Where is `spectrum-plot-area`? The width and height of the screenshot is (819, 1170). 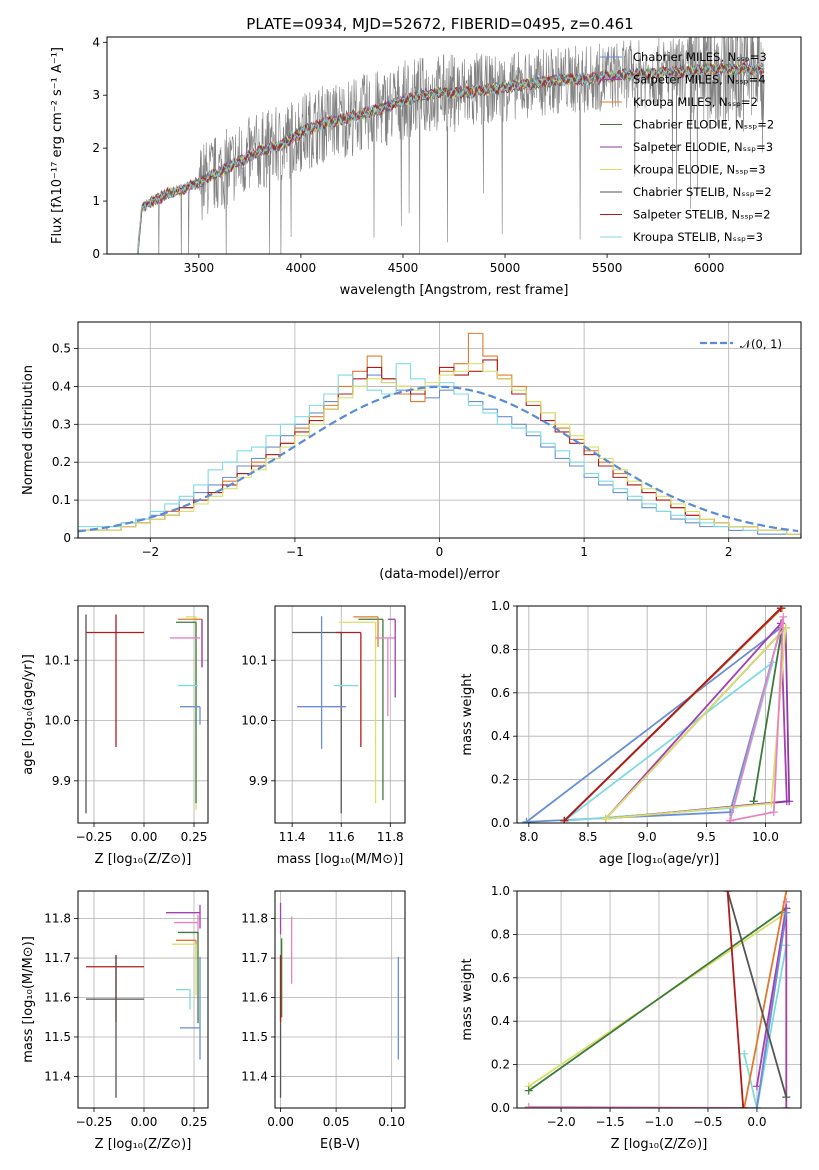
spectrum-plot-area is located at coordinates (451, 145).